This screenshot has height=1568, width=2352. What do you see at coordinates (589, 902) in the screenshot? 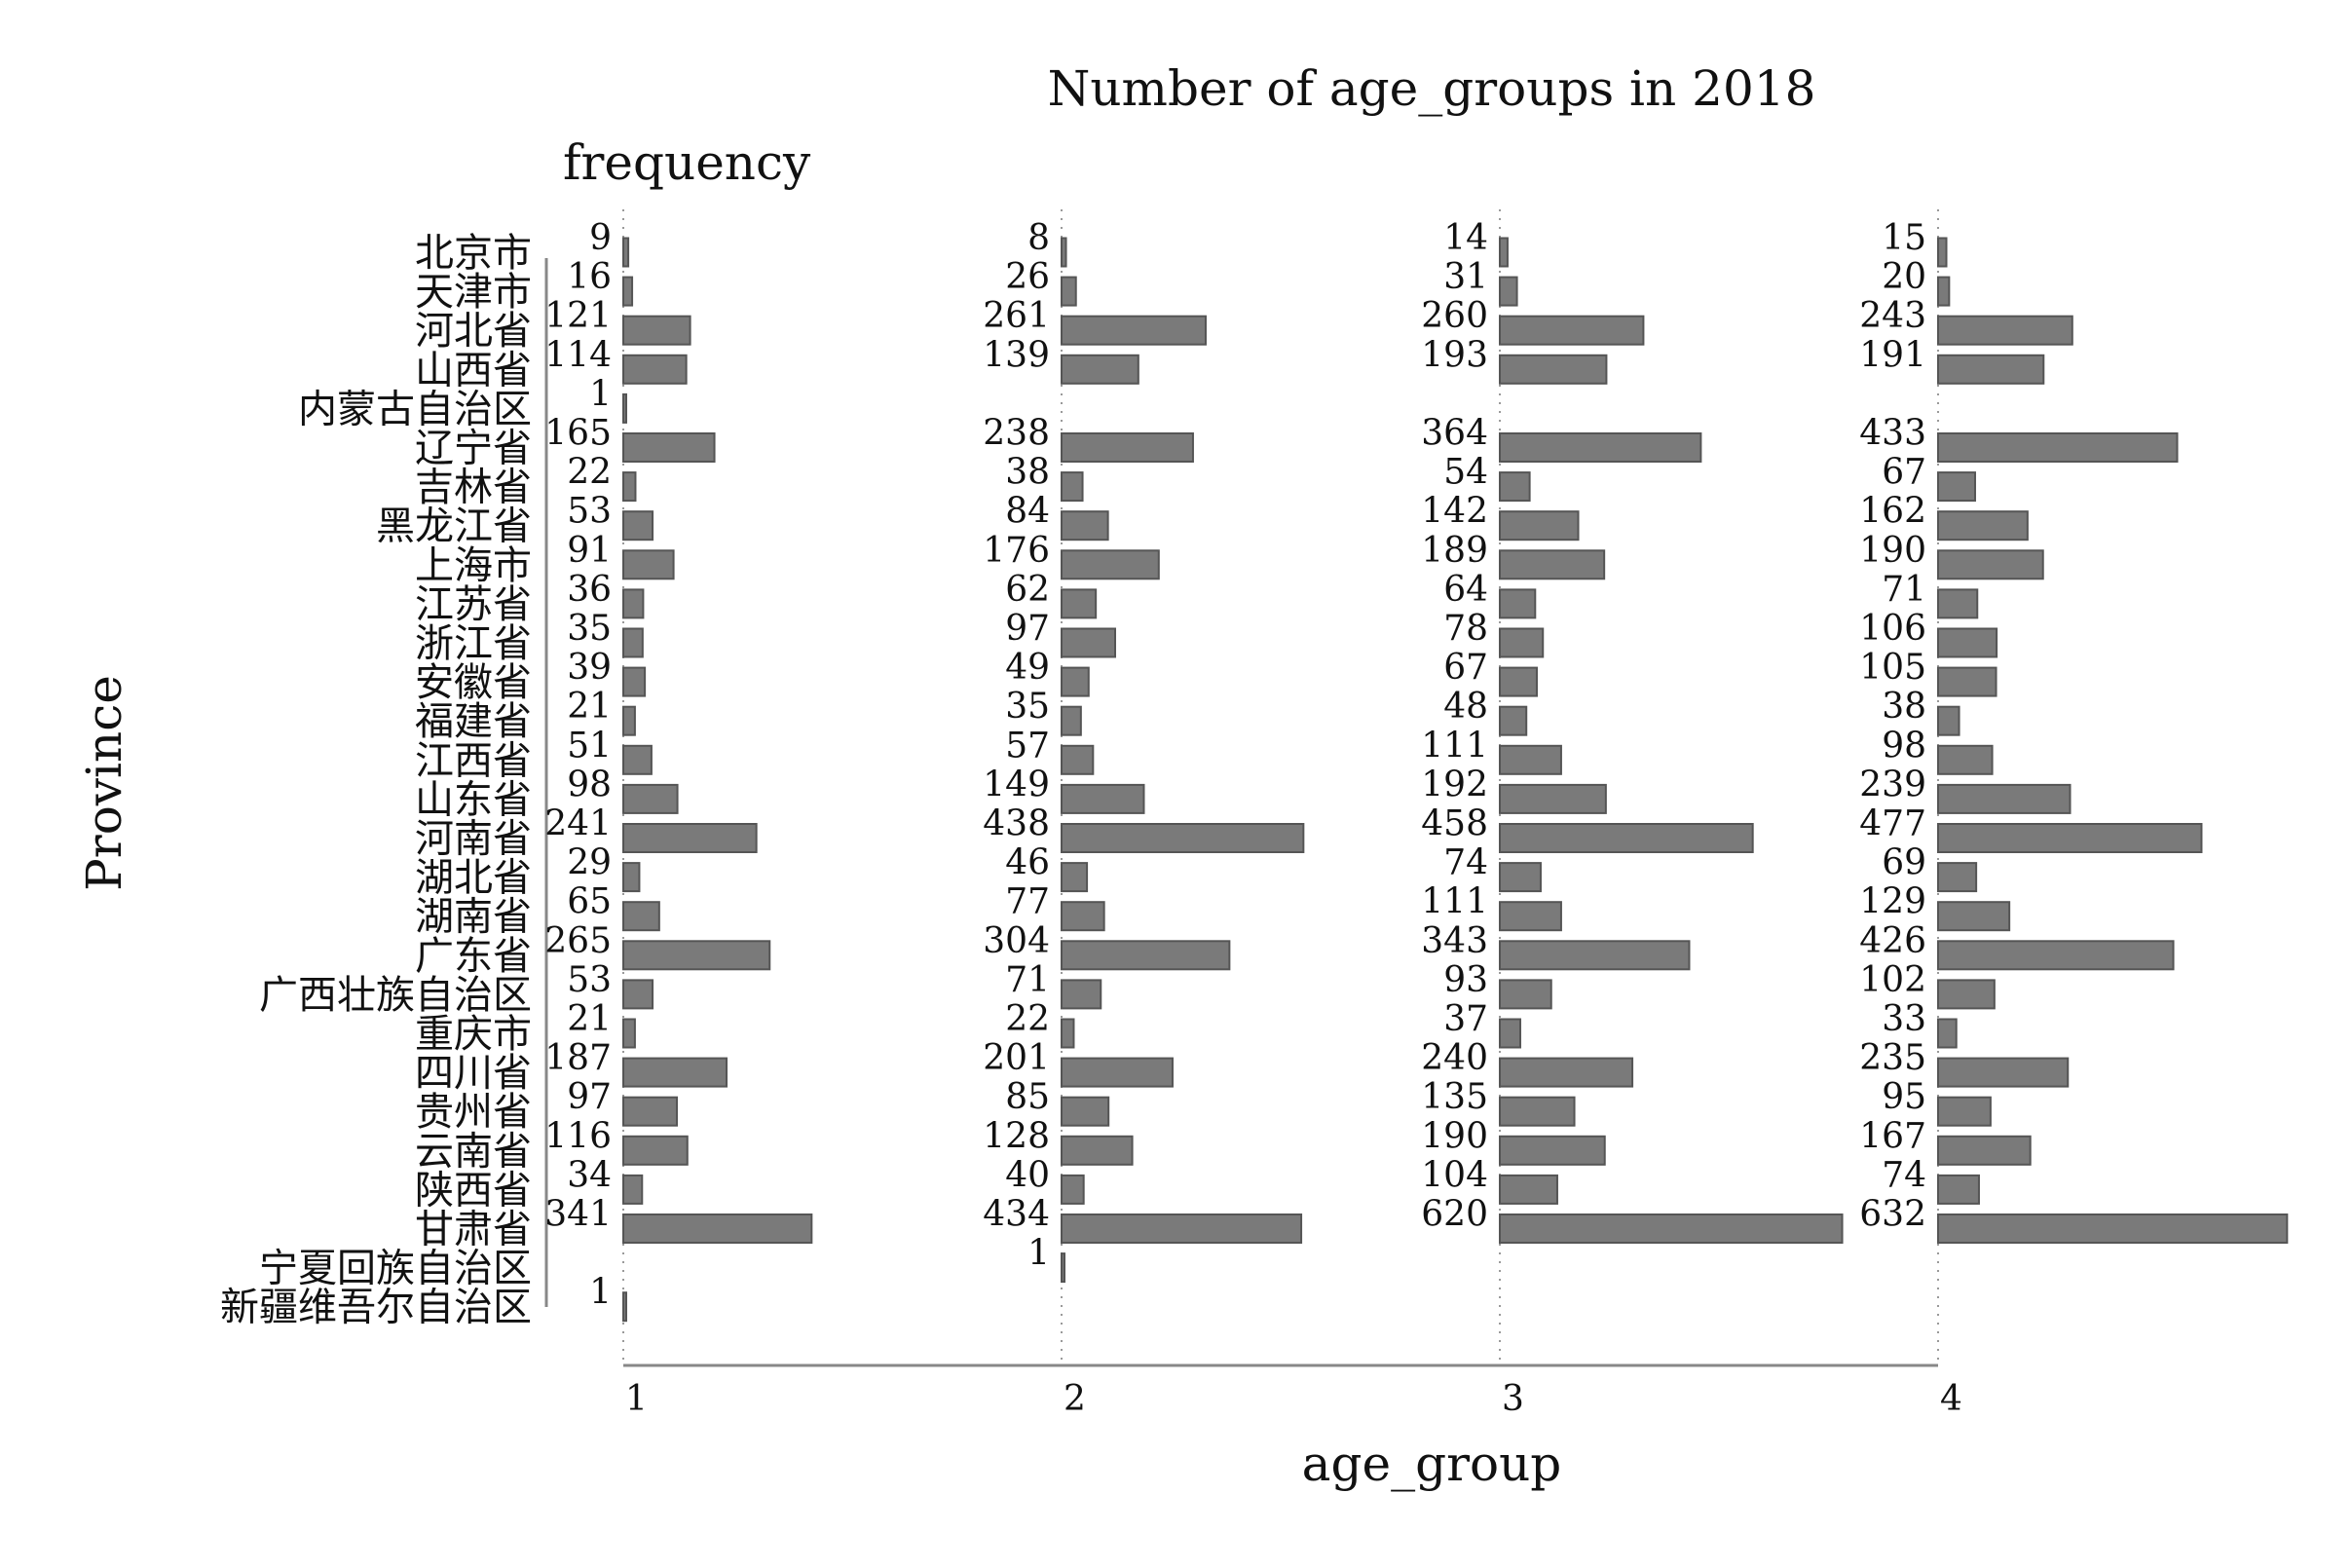
I see `value-label-panel-1-row-18: 65` at bounding box center [589, 902].